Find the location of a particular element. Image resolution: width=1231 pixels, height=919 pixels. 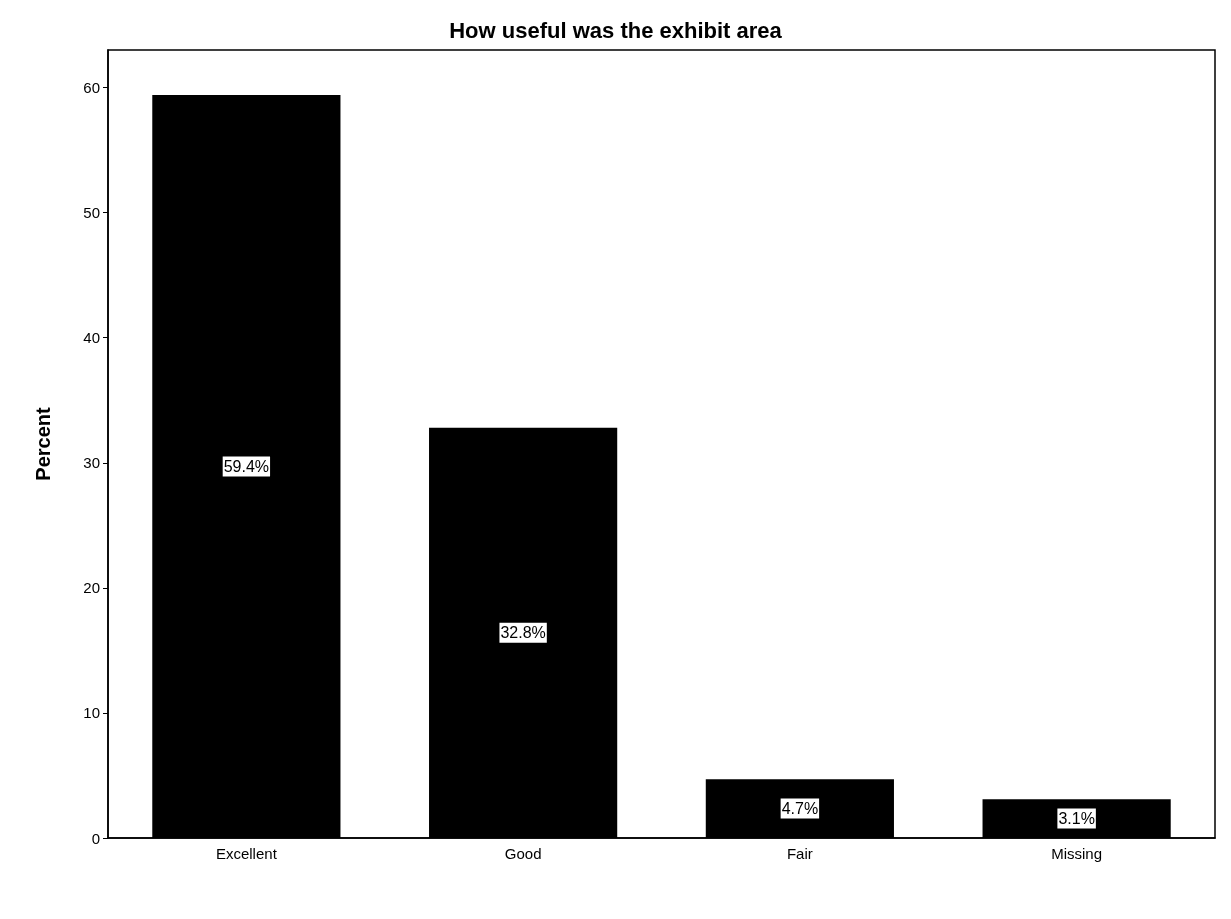

data-label: 4.7% is located at coordinates (800, 809).